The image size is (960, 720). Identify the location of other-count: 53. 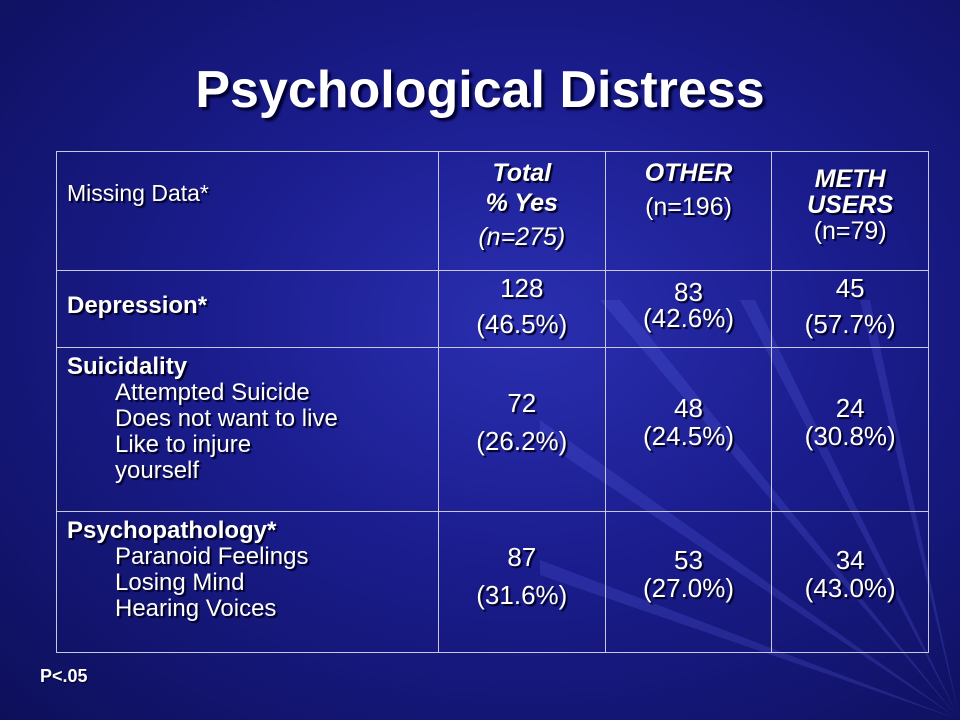
(688, 560).